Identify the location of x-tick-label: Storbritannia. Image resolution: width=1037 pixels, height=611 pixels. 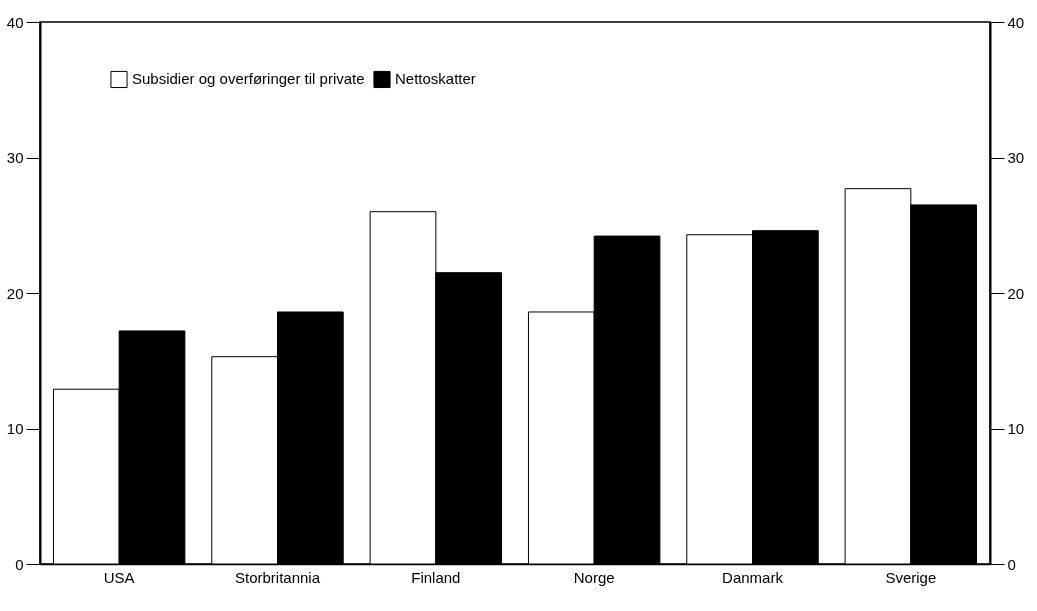
(277, 577).